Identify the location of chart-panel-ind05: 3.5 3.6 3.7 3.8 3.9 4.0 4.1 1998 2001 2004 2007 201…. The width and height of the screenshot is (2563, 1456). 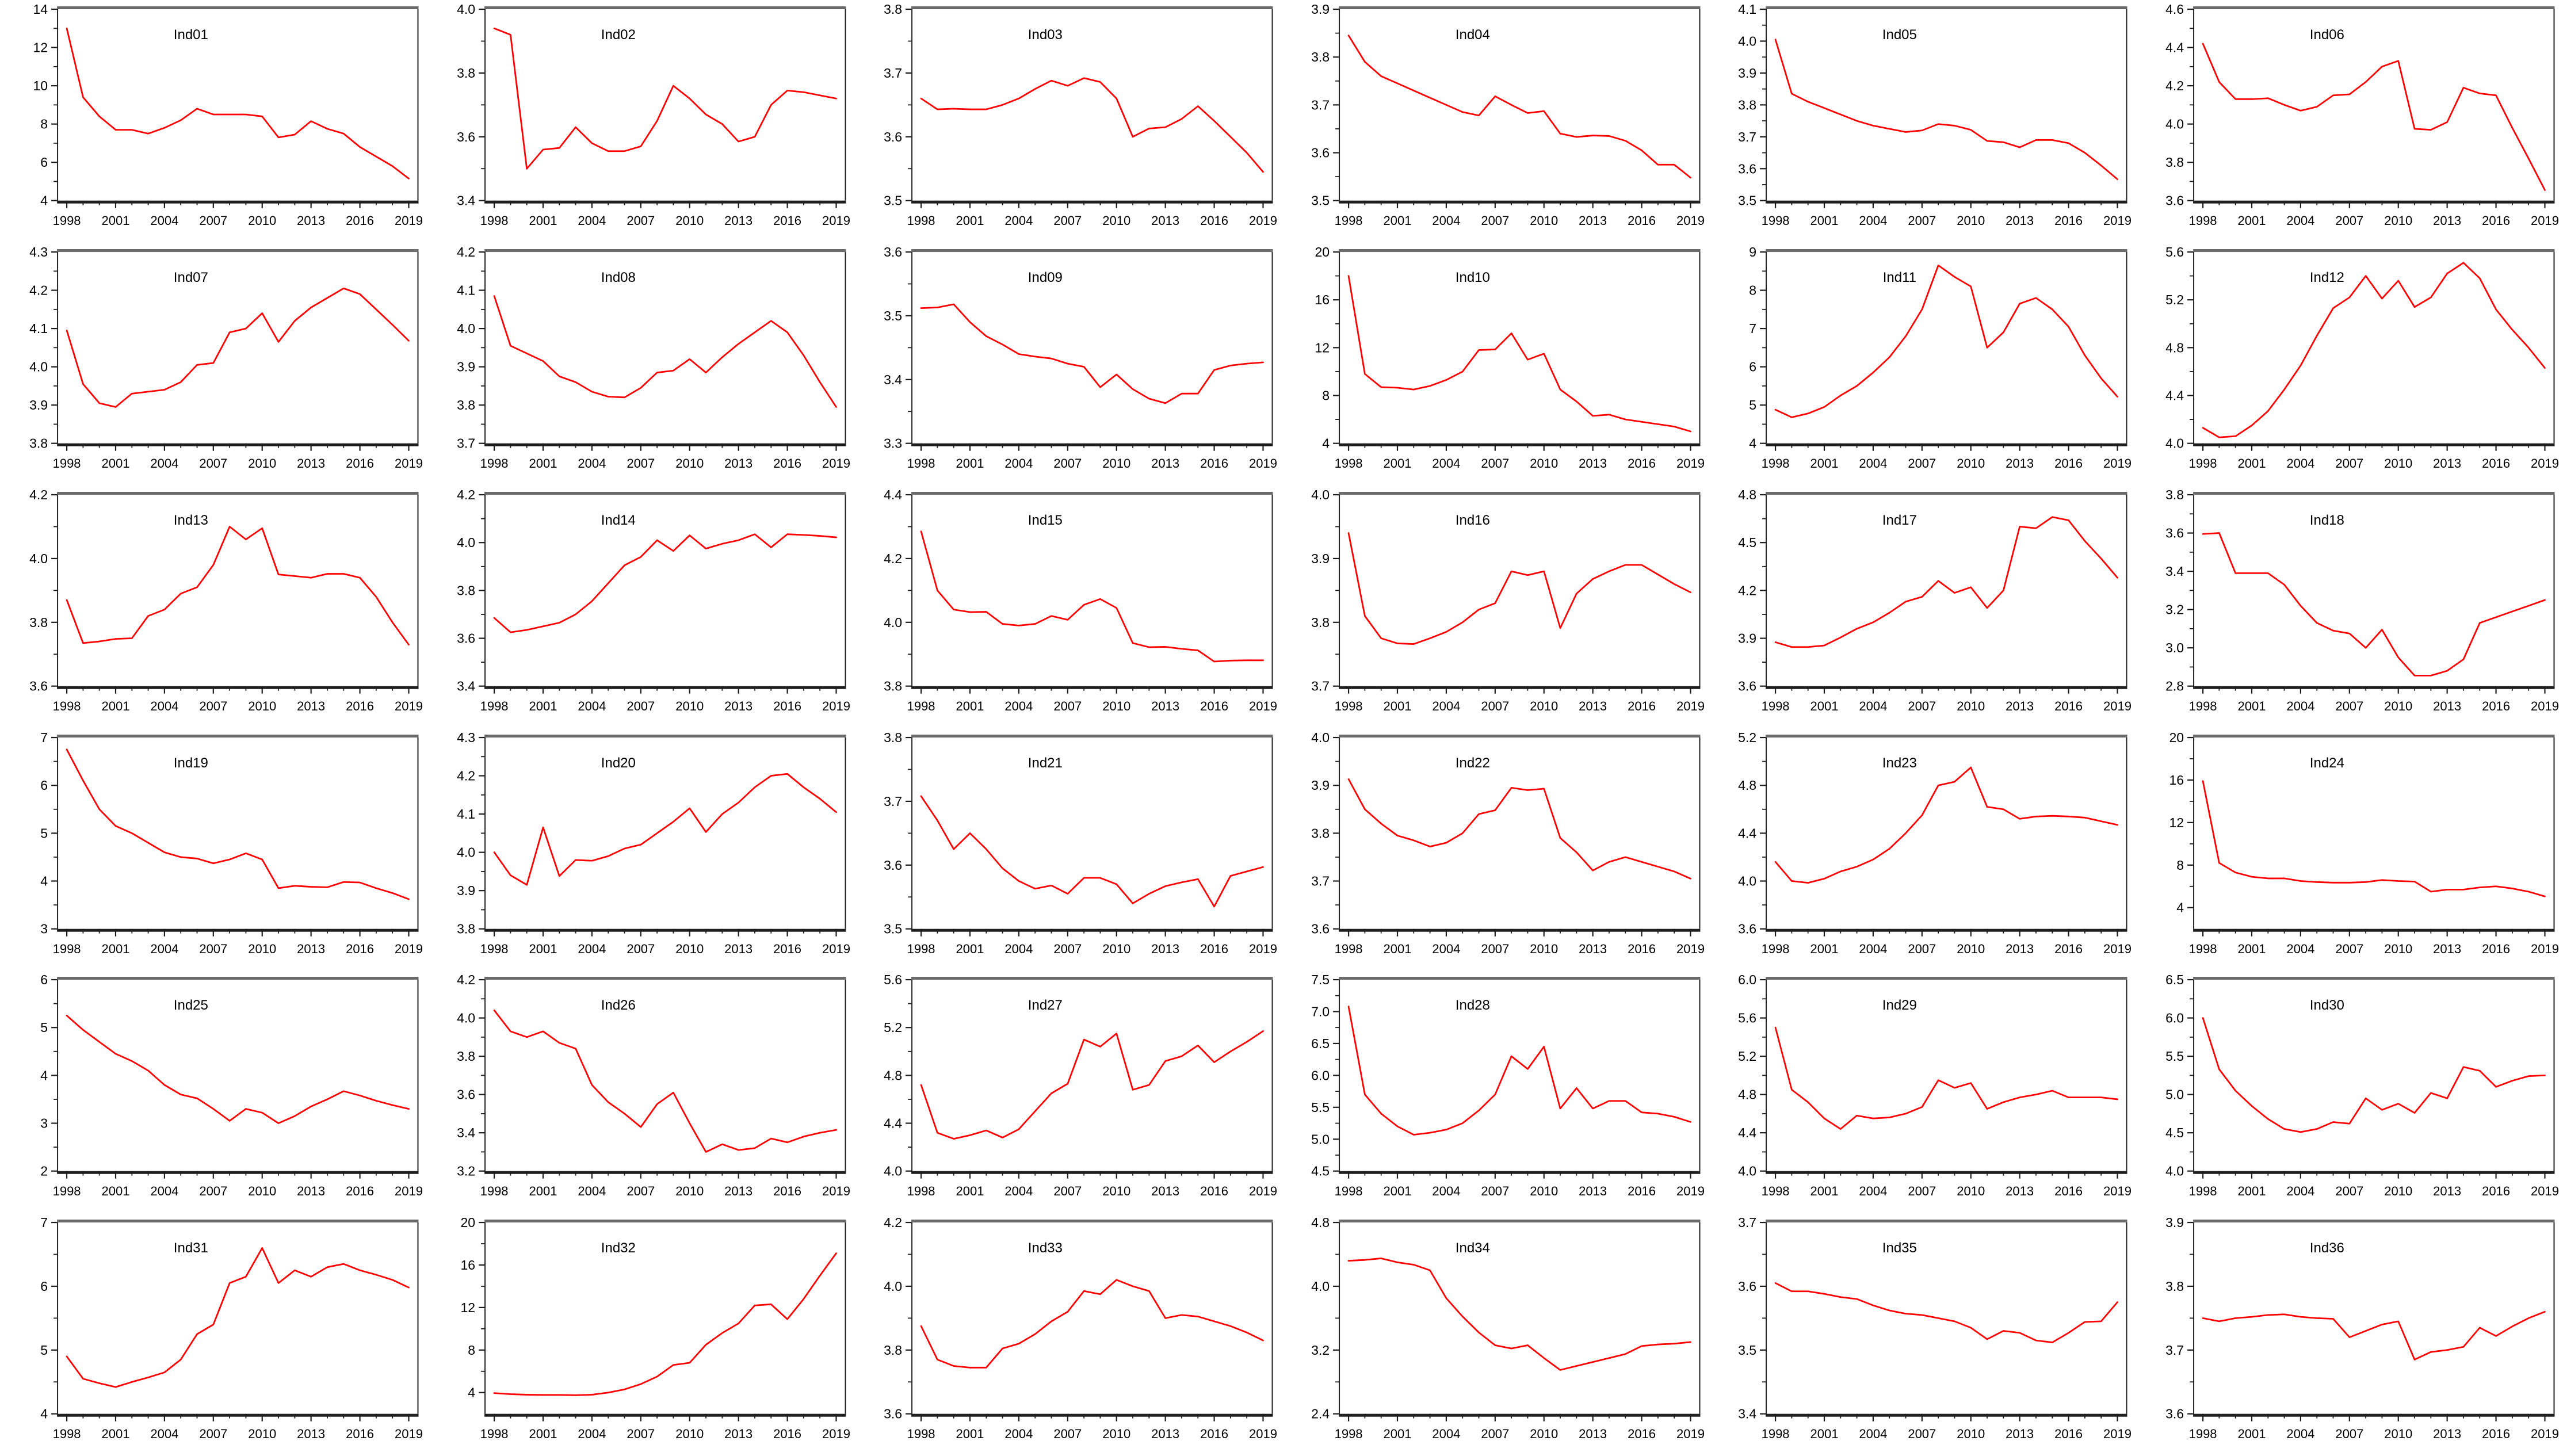
(1922, 122).